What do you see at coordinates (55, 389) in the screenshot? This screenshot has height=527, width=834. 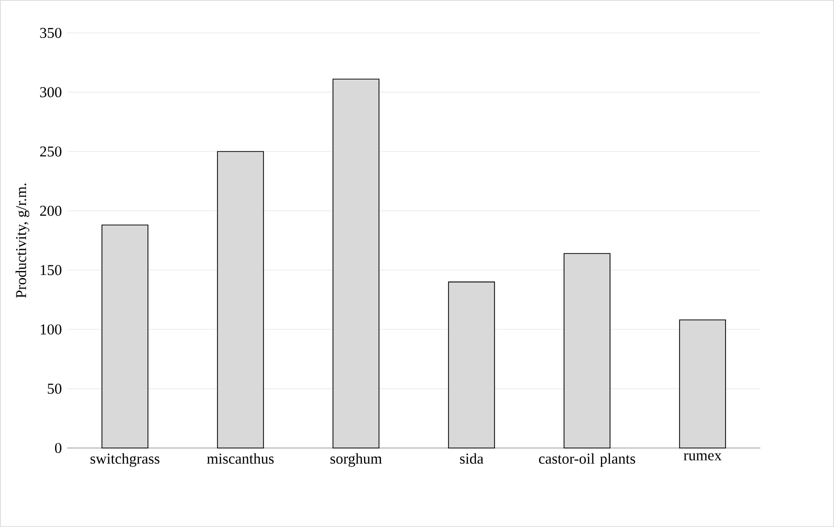 I see `y-tick-label: 50` at bounding box center [55, 389].